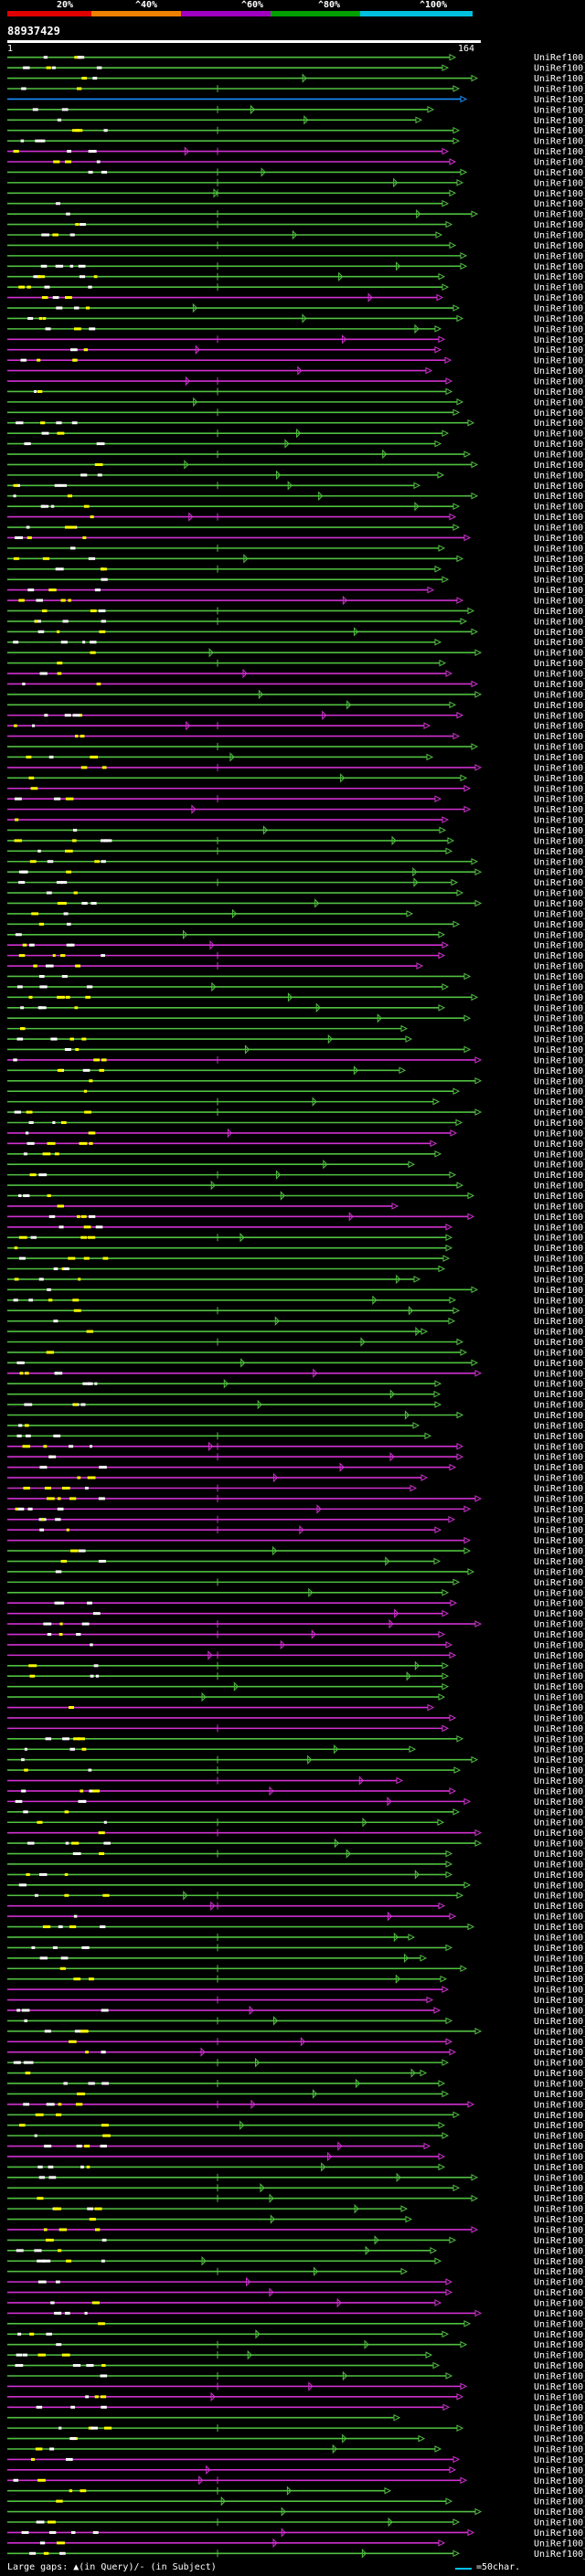 The image size is (585, 2576). What do you see at coordinates (560, 1562) in the screenshot?
I see `hit-label: UniRef100_A7R7S2` at bounding box center [560, 1562].